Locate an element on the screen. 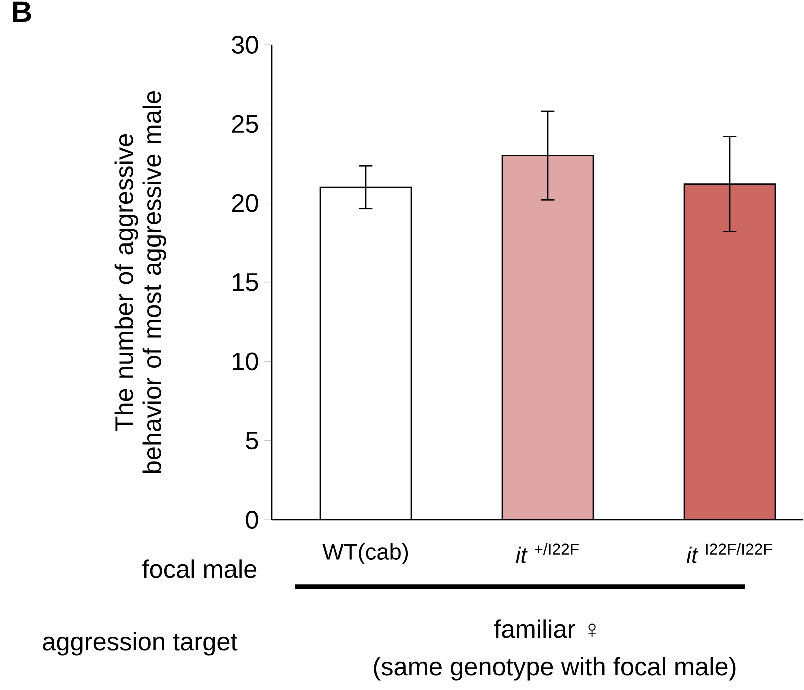 Image resolution: width=804 pixels, height=690 pixels. text: (same genotype with focal male) is located at coordinates (555, 669).